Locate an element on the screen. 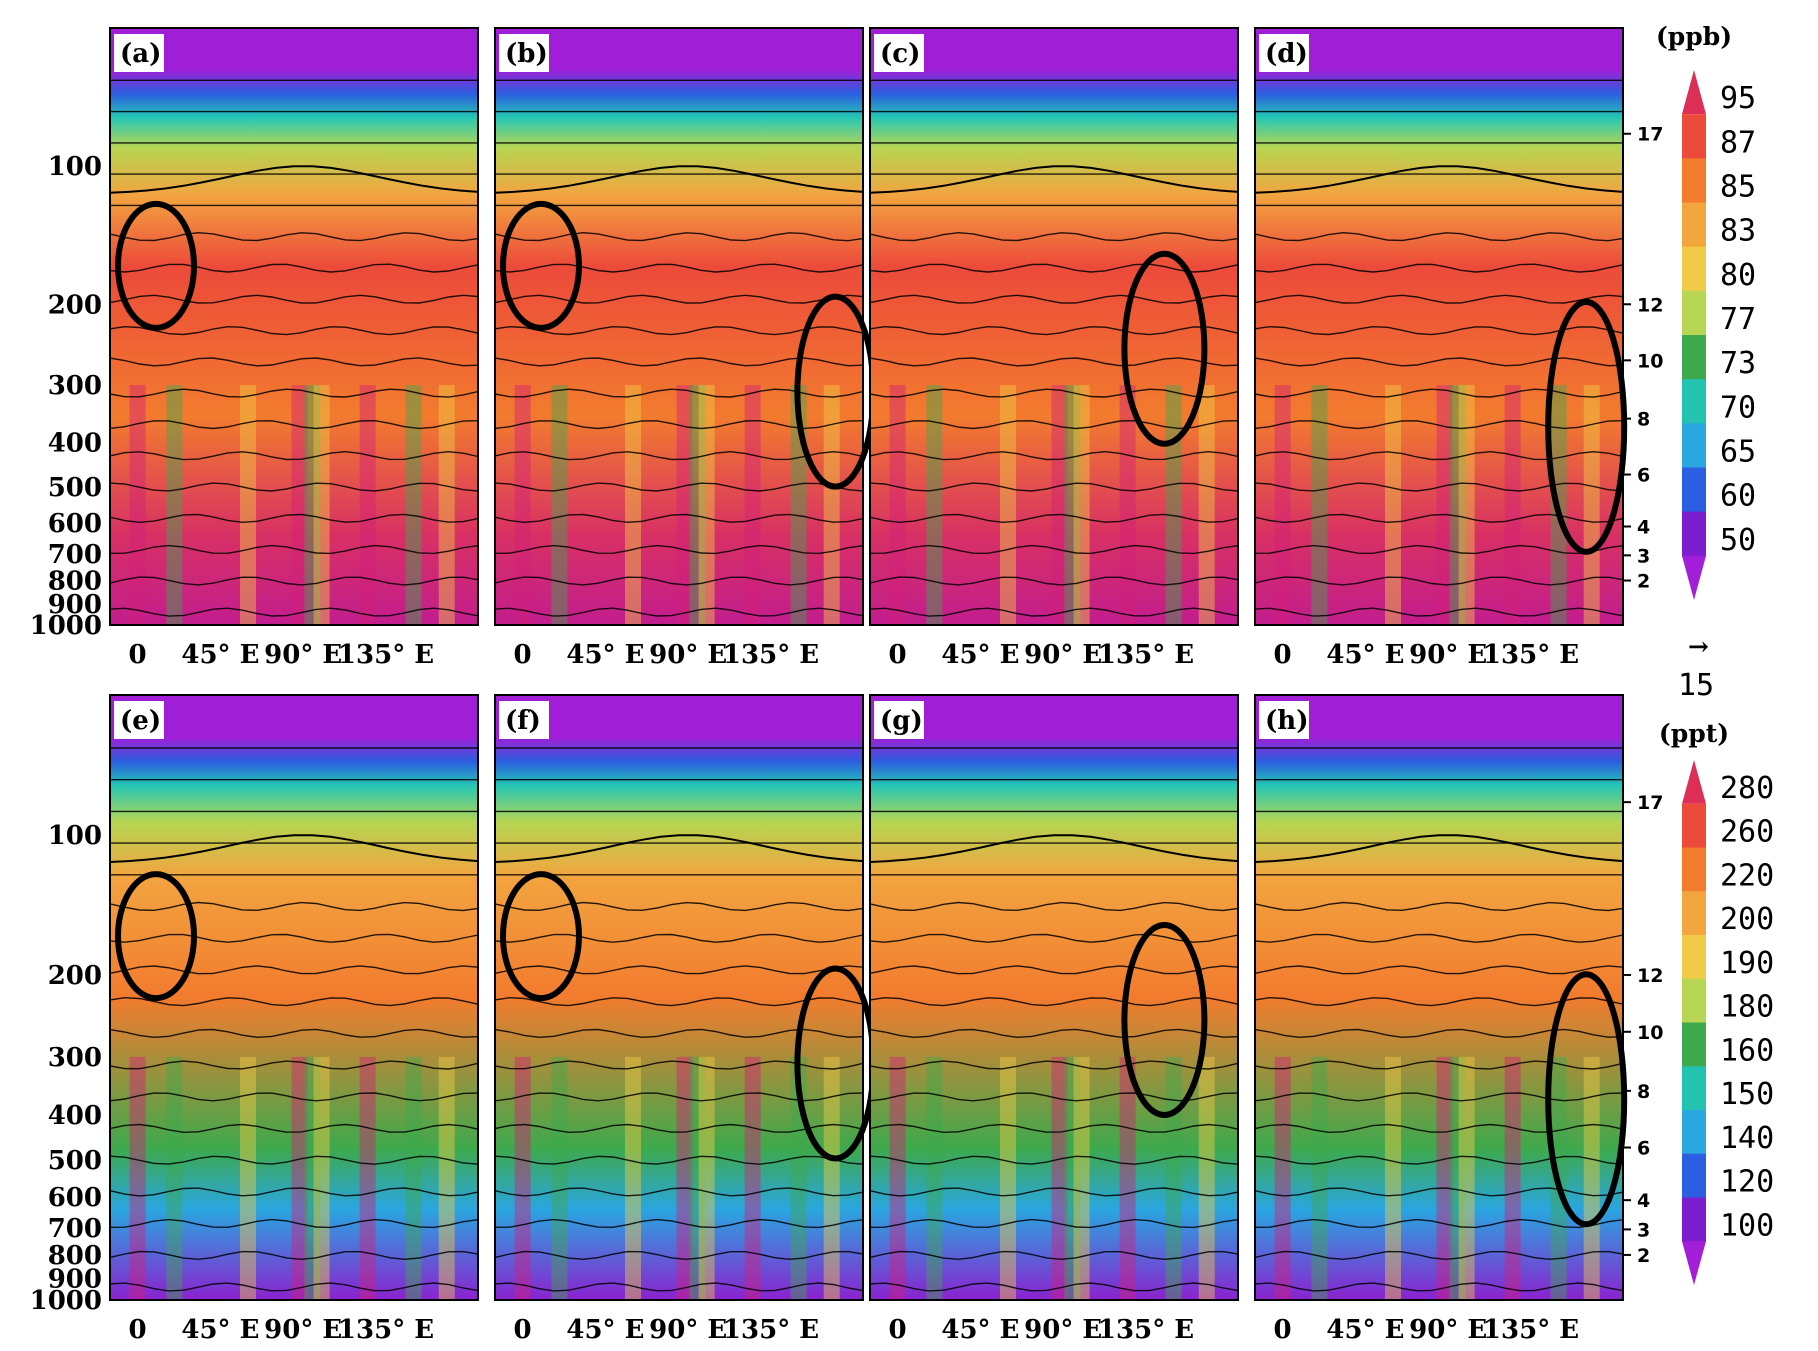 Image resolution: width=1818 pixels, height=1351 pixels. colorbar-level-label: 83 is located at coordinates (1738, 231).